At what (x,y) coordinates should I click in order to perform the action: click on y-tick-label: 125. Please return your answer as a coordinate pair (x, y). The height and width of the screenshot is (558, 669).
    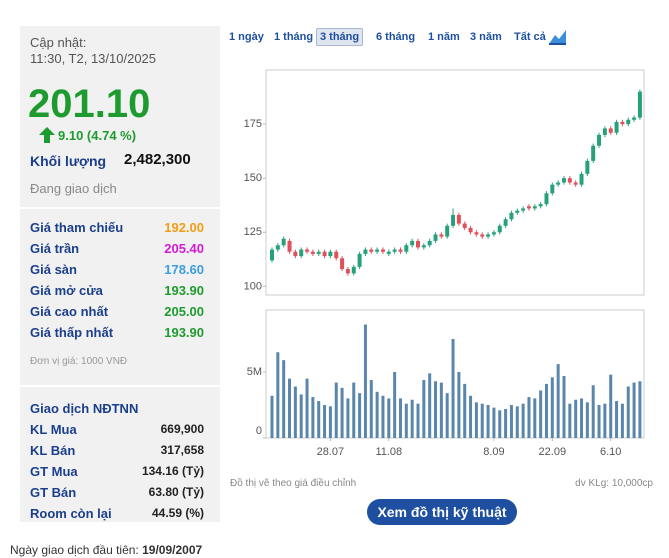
    Looking at the image, I should click on (253, 232).